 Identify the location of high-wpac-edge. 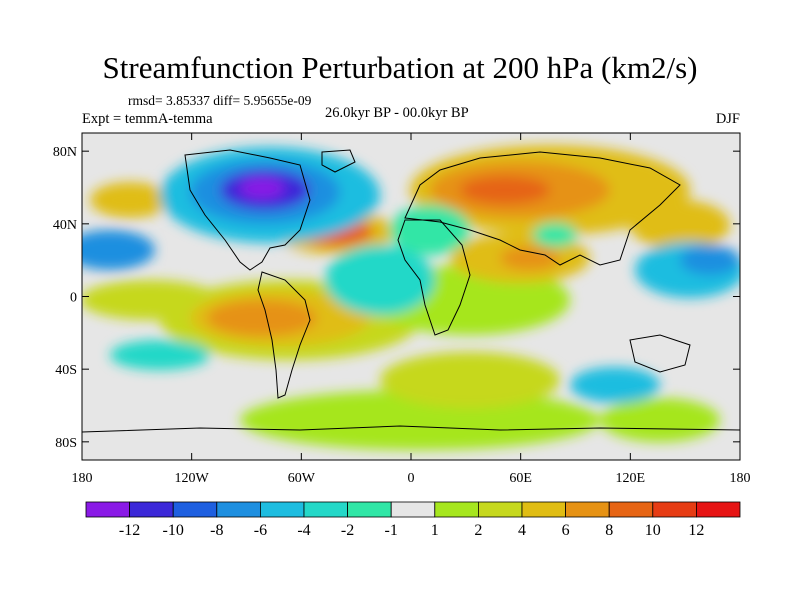
(130, 200).